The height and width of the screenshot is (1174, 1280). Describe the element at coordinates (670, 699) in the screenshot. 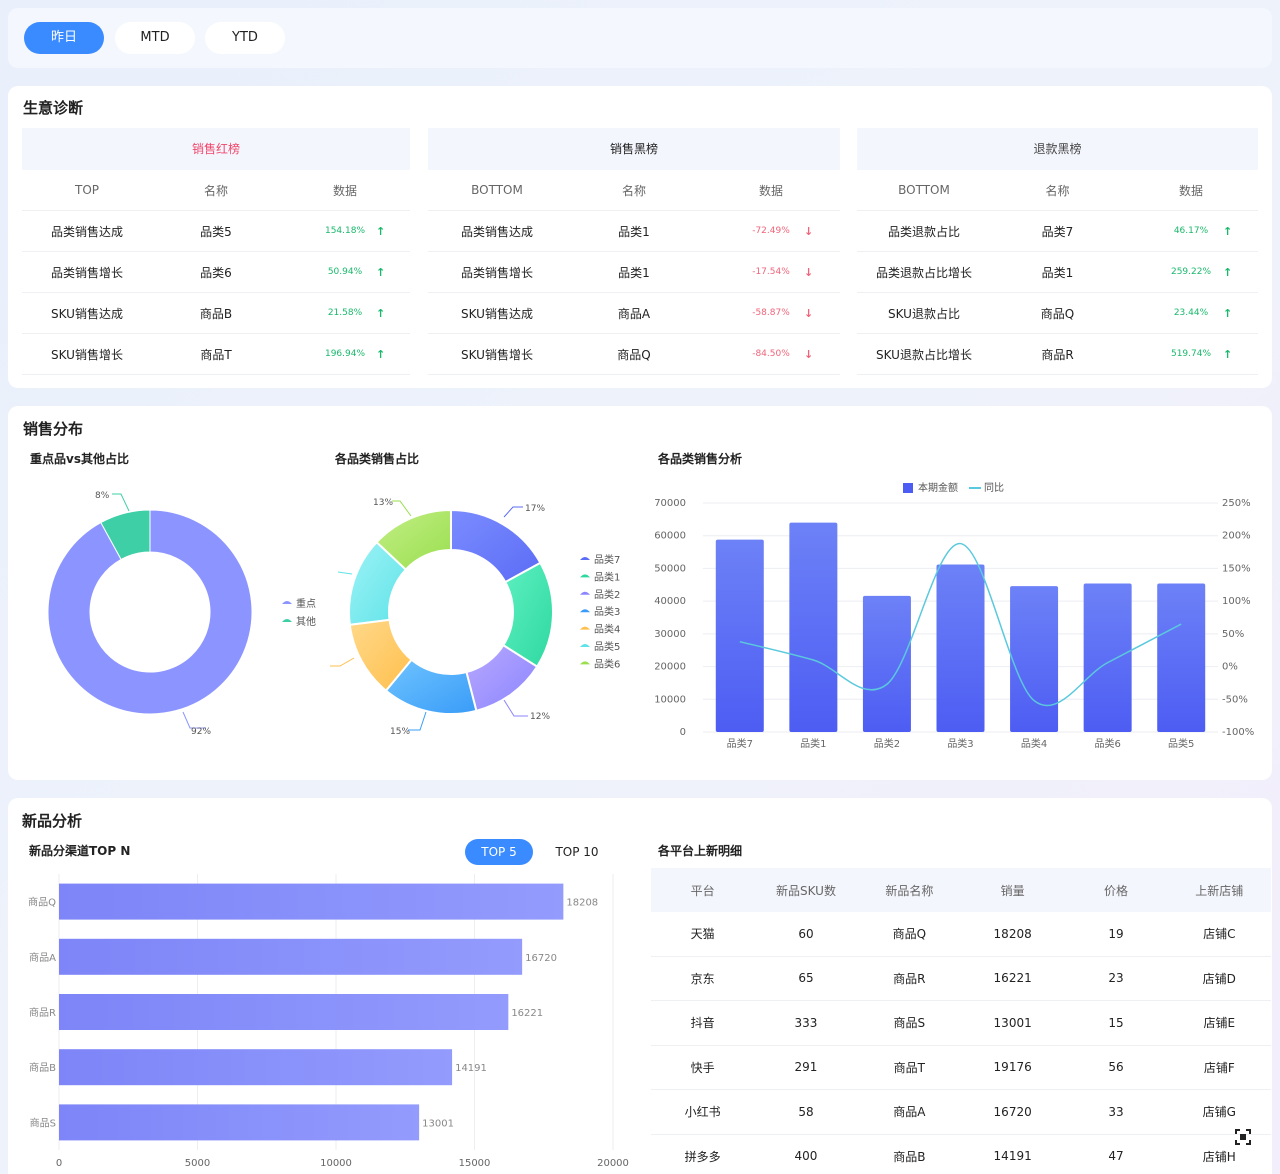

I see `y-tick-label: 10000` at that location.